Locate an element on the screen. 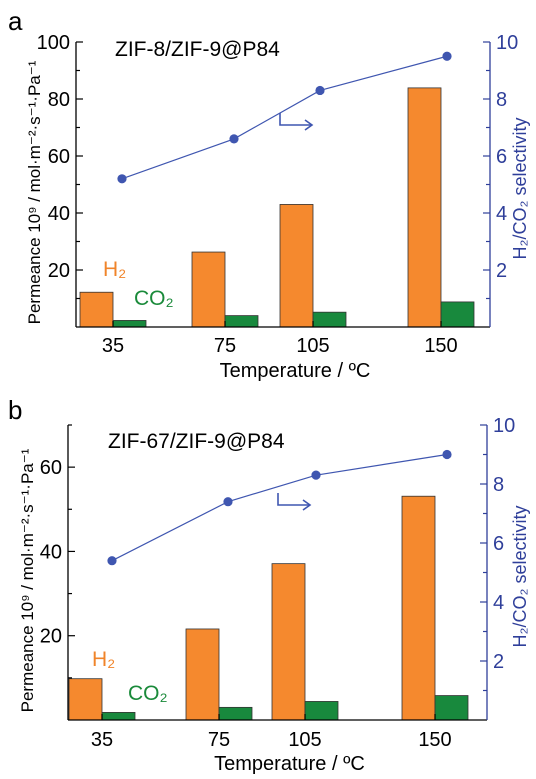 Image resolution: width=536 pixels, height=779 pixels. panel-letter: a is located at coordinates (15, 21).